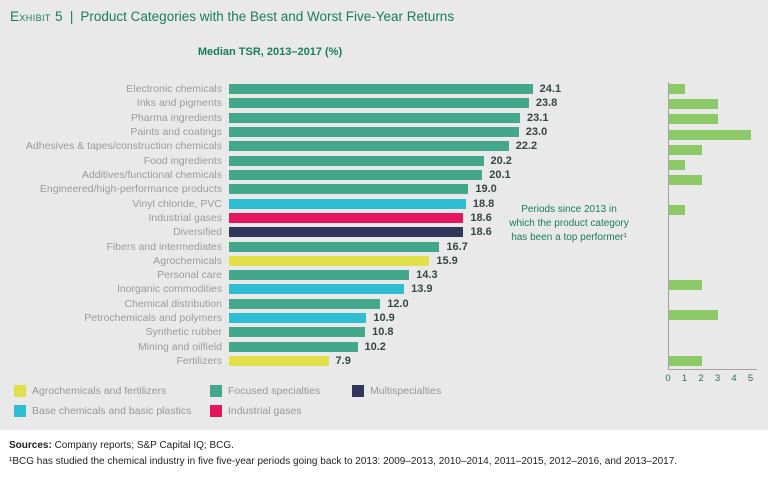  I want to click on tsr-value-label: 19.0, so click(486, 189).